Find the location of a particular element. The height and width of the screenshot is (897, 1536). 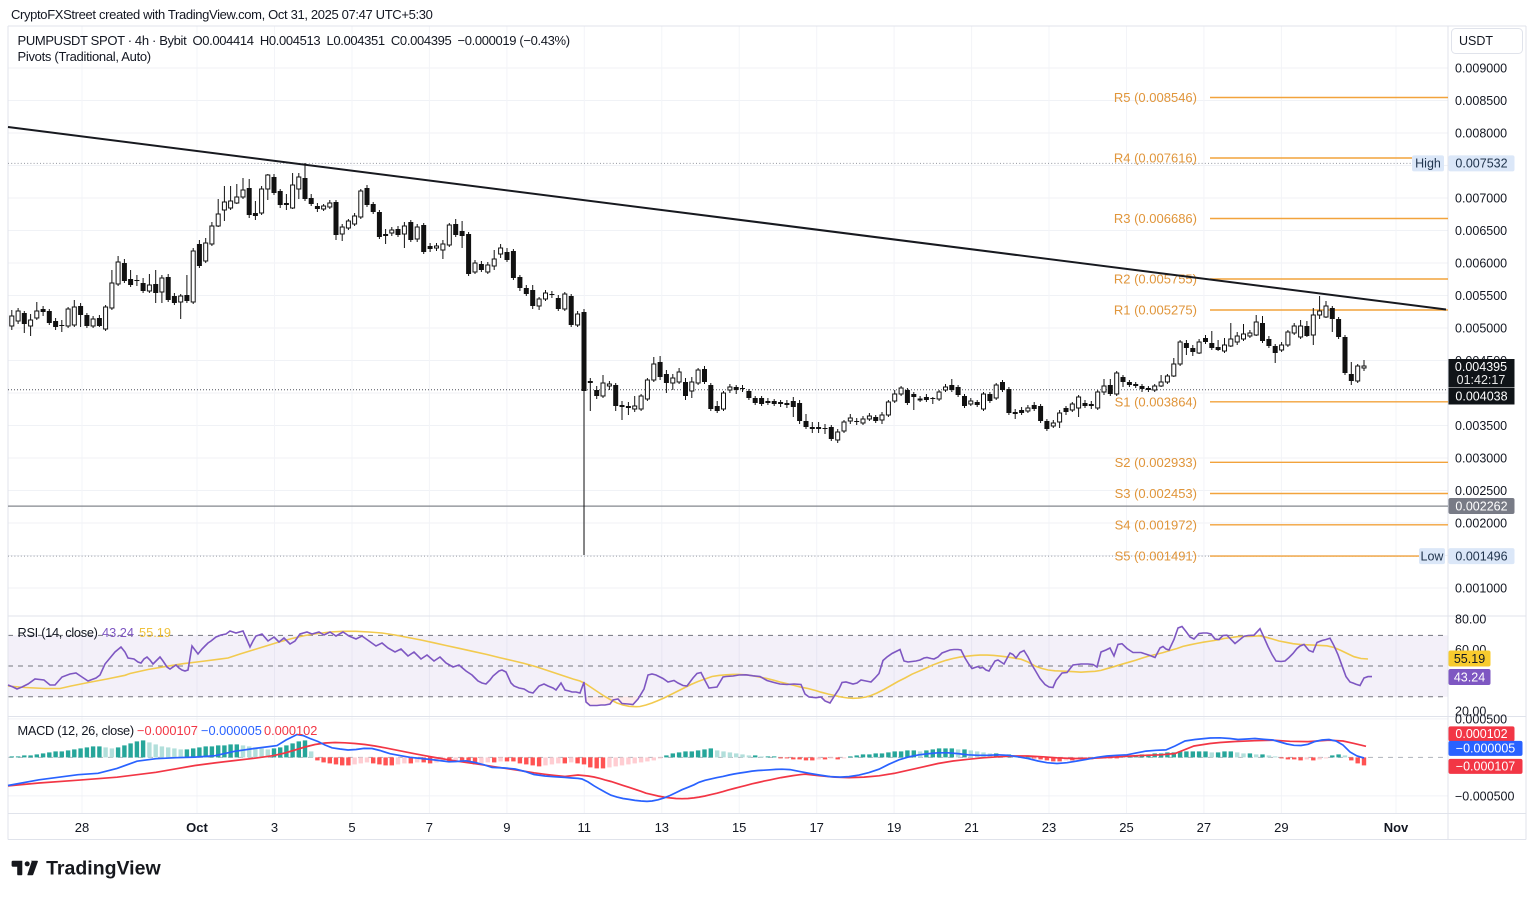

svg-text: 0.005000 is located at coordinates (1481, 329).